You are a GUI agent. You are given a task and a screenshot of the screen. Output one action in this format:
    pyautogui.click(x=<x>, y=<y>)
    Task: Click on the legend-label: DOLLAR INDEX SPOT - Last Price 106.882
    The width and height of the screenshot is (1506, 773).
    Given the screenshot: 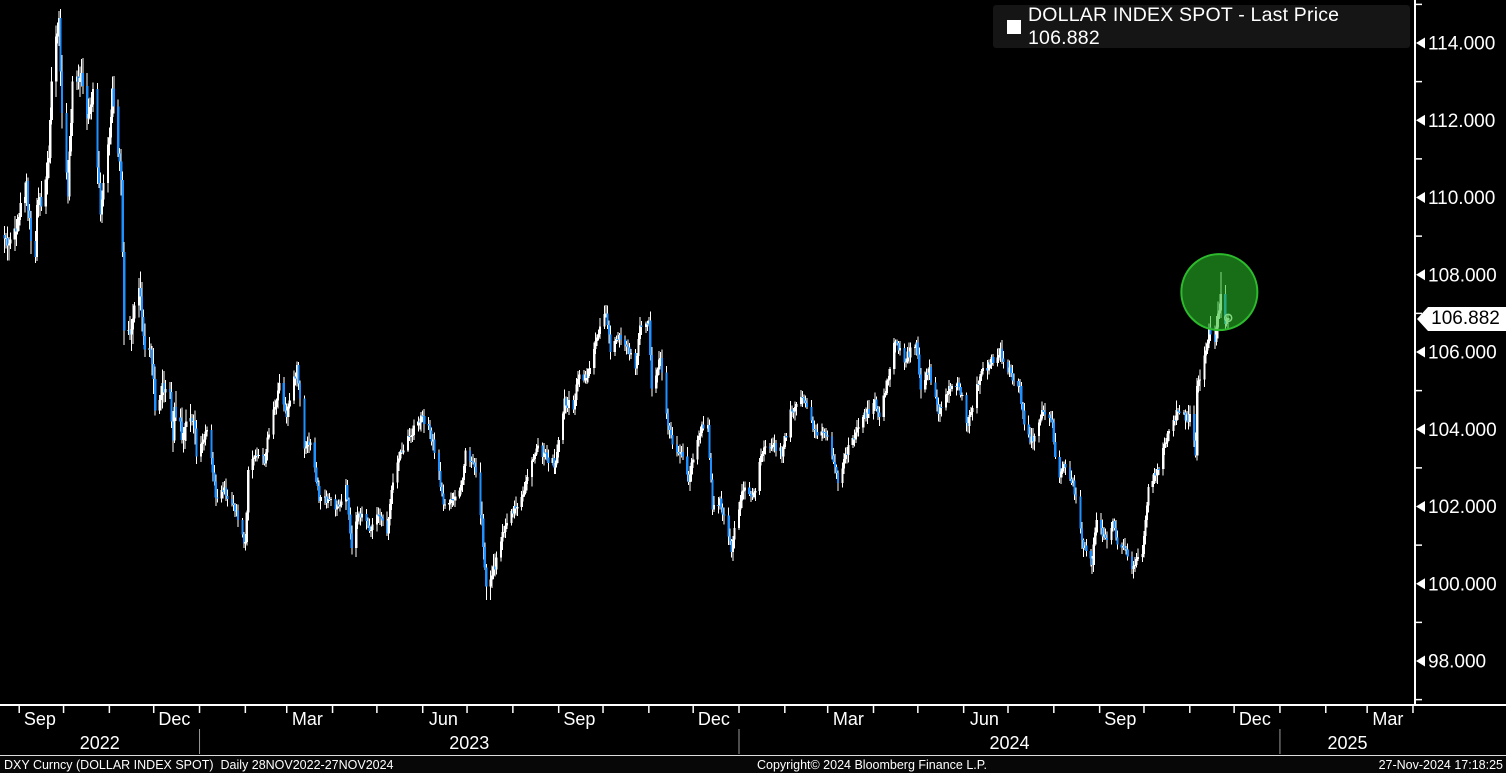 What is the action you would take?
    pyautogui.click(x=1184, y=26)
    